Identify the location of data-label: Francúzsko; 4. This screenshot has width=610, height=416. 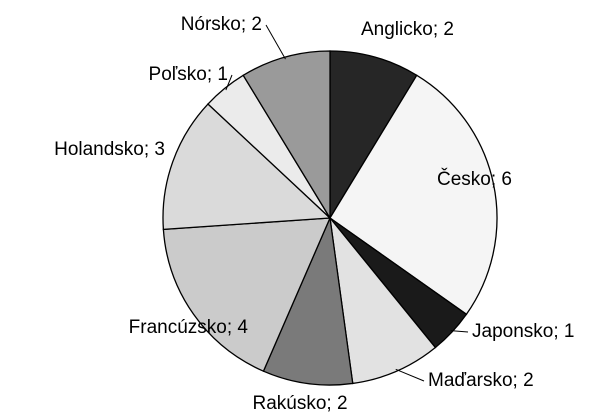
(189, 327).